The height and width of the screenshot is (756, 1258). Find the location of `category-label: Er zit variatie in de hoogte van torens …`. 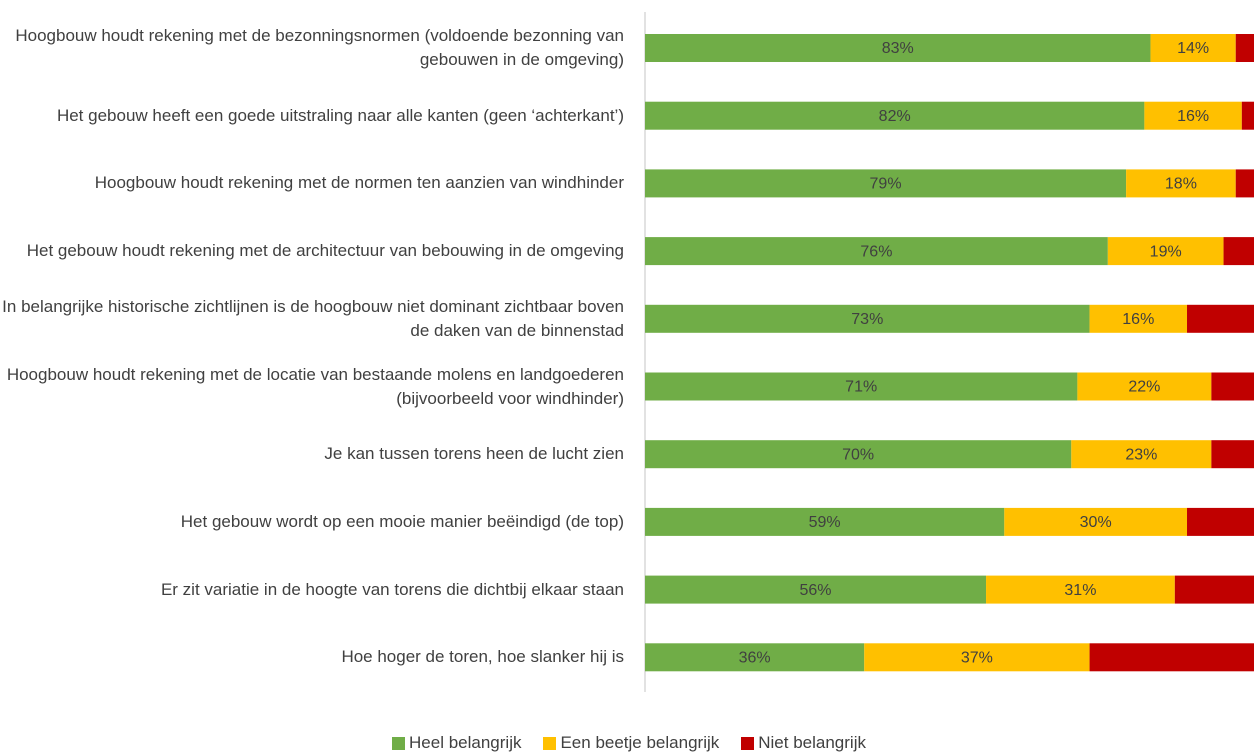

category-label: Er zit variatie in de hoogte van torens … is located at coordinates (392, 589).